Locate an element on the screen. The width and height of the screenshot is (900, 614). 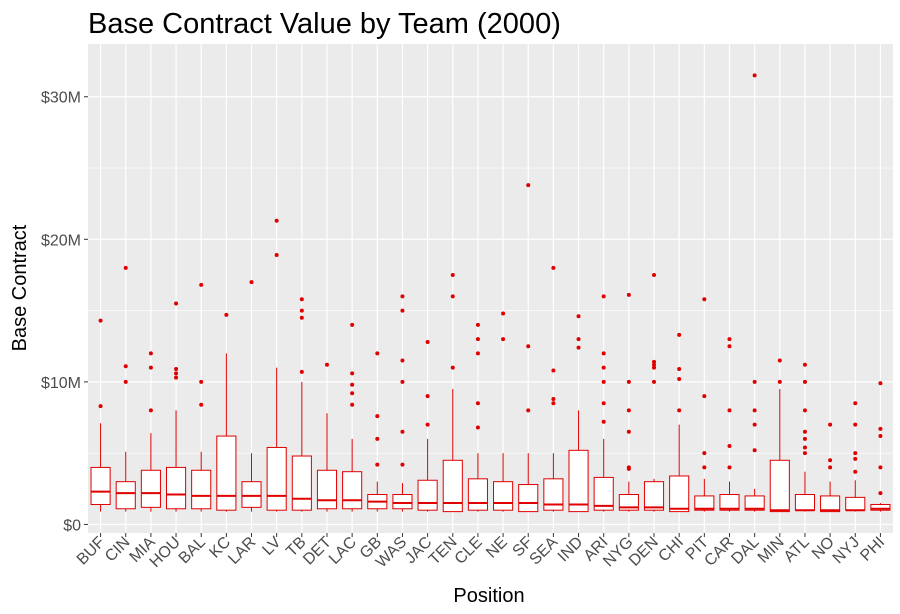
box-den is located at coordinates (654, 392).